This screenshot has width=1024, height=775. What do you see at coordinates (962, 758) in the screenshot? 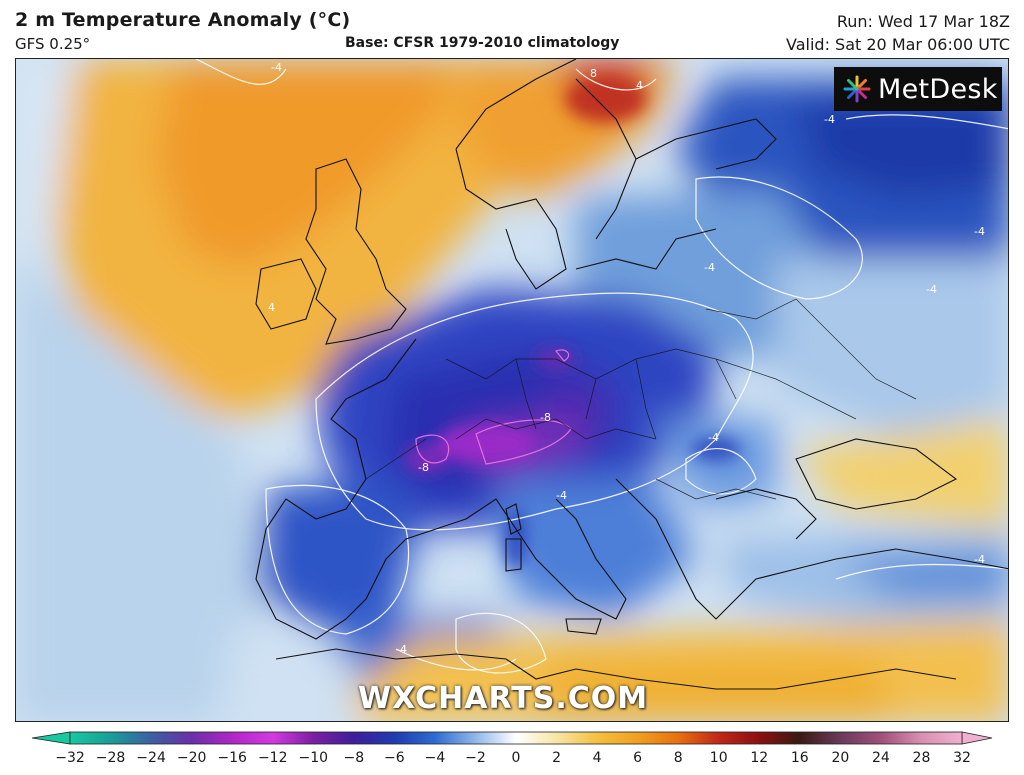
I see `colorbar-tick-label: 32` at bounding box center [962, 758].